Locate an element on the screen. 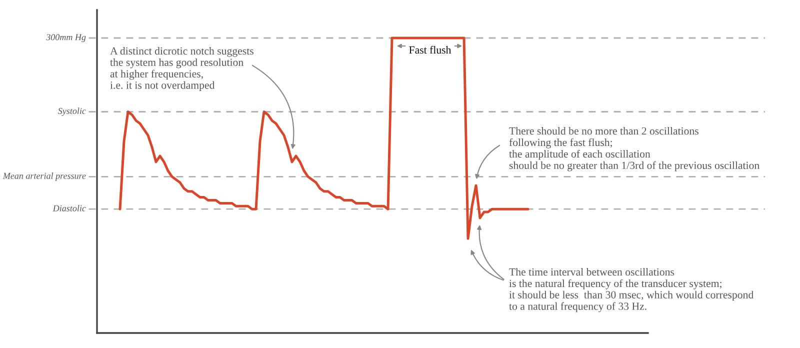  ref-line-label: Diastolic is located at coordinates (69, 208).